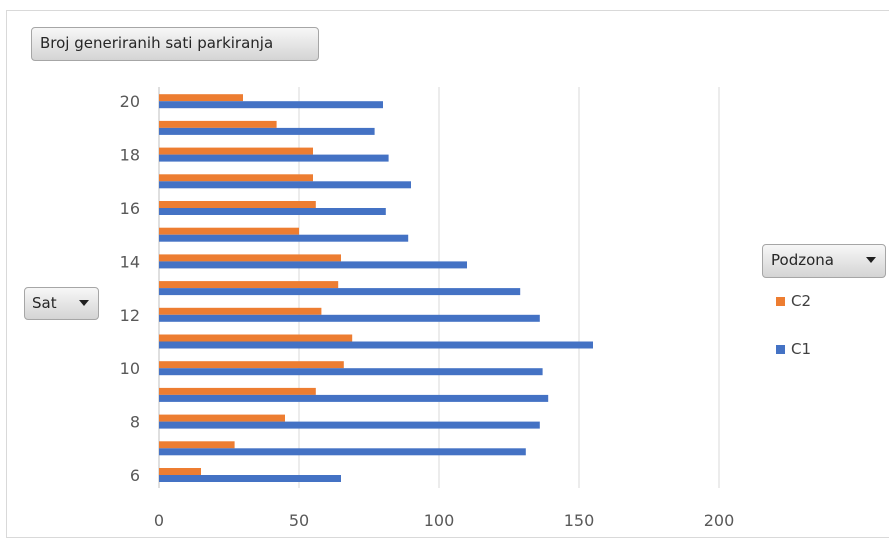  What do you see at coordinates (780, 301) in the screenshot?
I see `legend-swatch-c2` at bounding box center [780, 301].